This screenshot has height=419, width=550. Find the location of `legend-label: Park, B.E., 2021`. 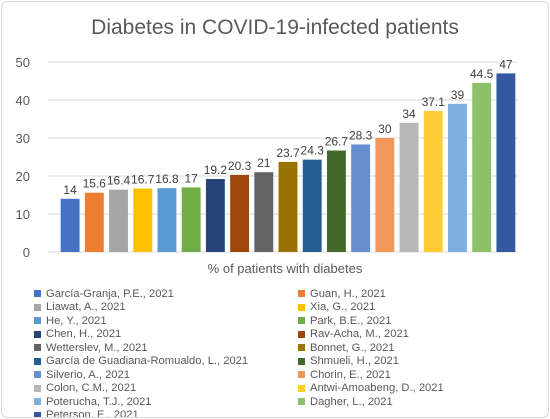

legend-label: Park, B.E., 2021 is located at coordinates (351, 320).